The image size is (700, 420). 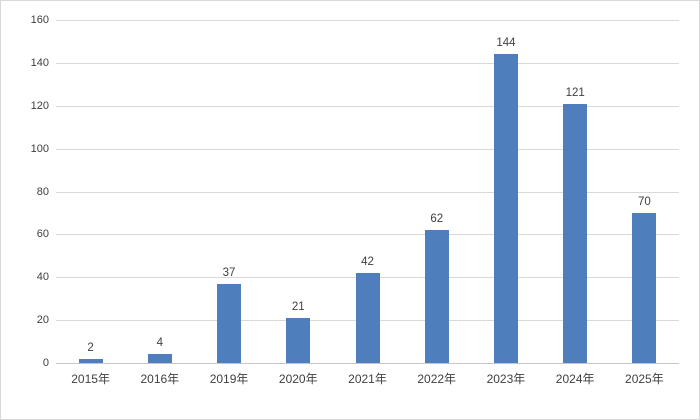 What do you see at coordinates (42, 277) in the screenshot?
I see `y-tick-label: 40` at bounding box center [42, 277].